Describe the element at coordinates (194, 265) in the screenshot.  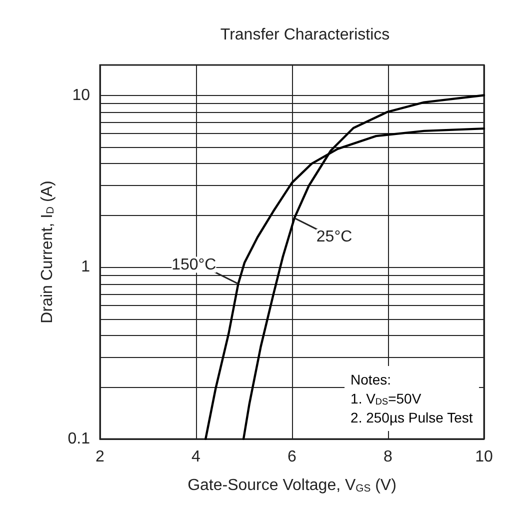
I see `series-label: 150°C` at that location.